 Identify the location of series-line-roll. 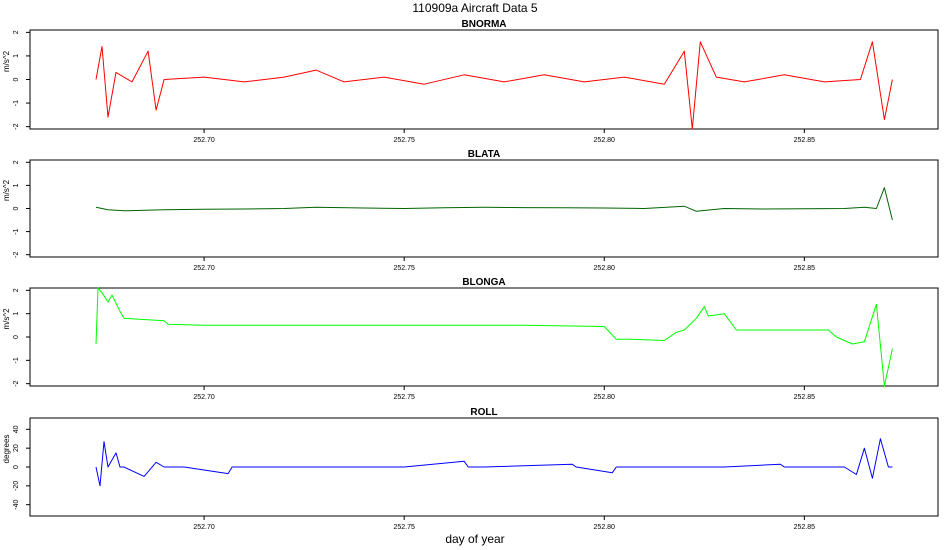
(494, 462).